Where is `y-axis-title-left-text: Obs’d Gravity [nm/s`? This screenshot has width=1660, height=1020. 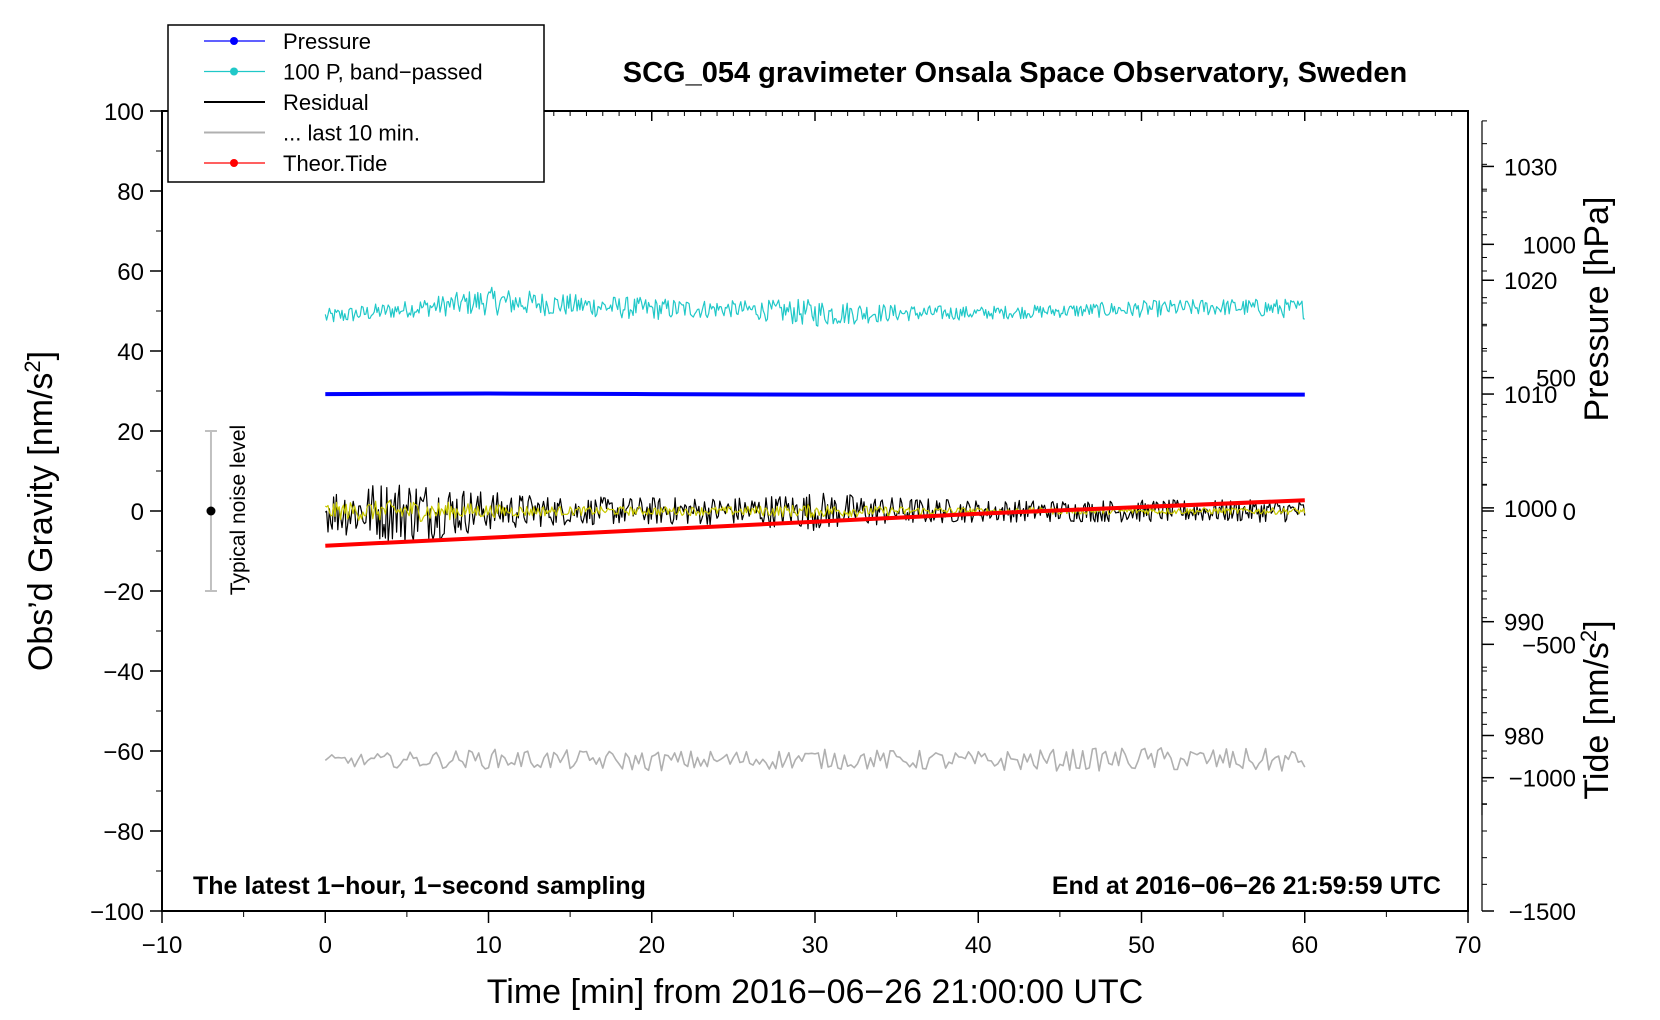
y-axis-title-left-text: Obs’d Gravity [nm/s is located at coordinates (41, 522).